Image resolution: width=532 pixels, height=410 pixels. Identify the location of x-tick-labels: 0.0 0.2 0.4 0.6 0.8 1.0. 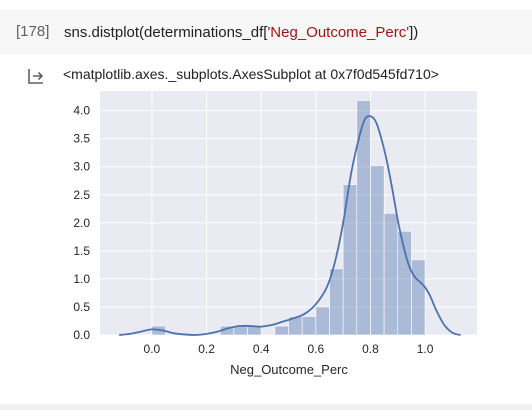
(289, 349).